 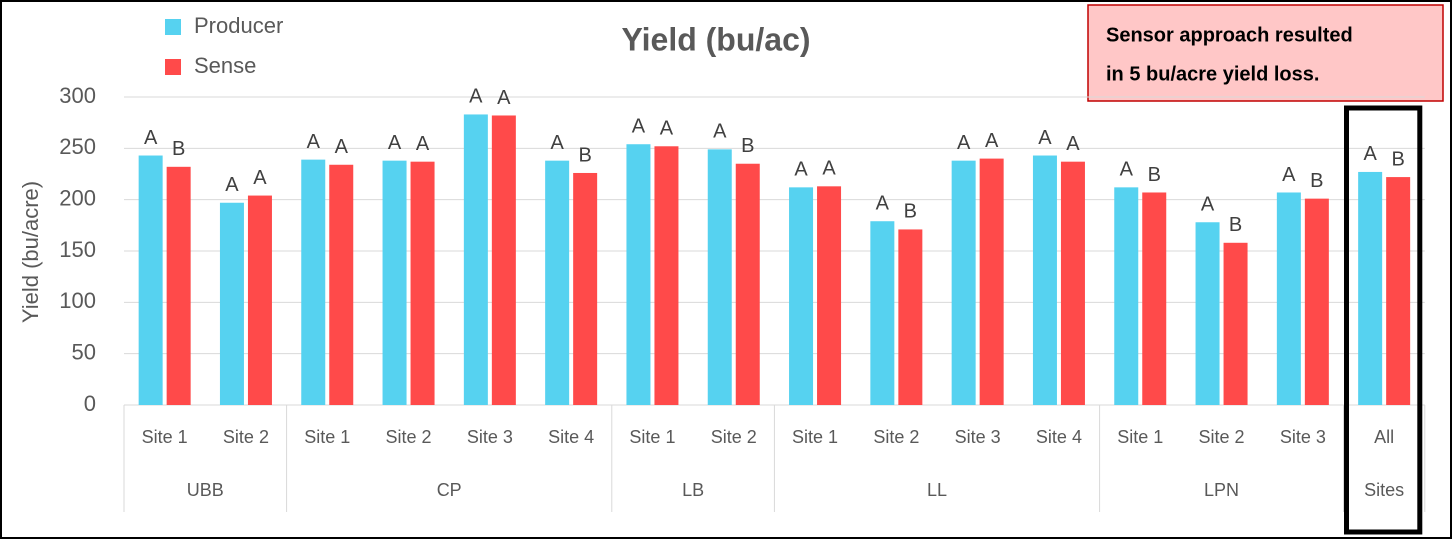 I want to click on annotation-box, so click(x=1265, y=53).